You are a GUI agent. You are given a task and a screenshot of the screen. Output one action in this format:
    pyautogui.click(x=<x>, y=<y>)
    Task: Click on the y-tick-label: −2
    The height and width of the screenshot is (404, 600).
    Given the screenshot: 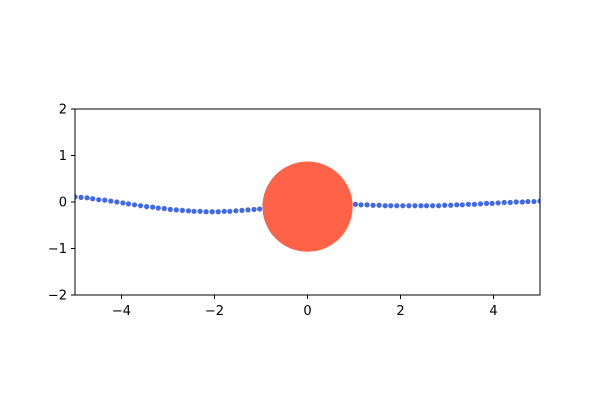 What is the action you would take?
    pyautogui.click(x=57, y=296)
    